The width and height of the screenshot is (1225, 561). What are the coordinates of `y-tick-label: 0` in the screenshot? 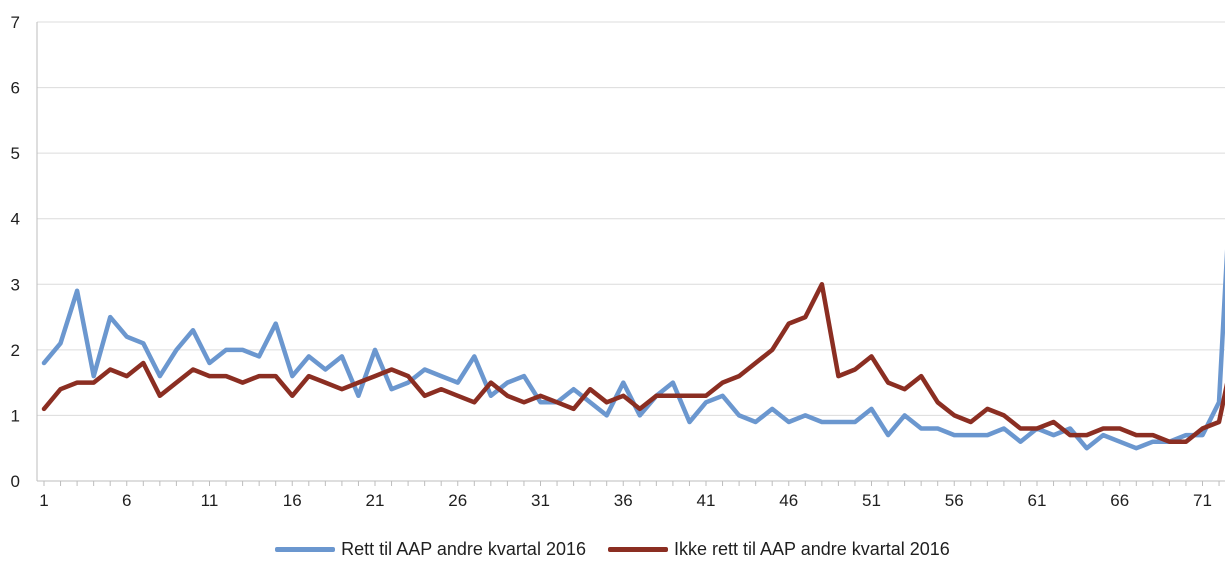 It's located at (15, 481).